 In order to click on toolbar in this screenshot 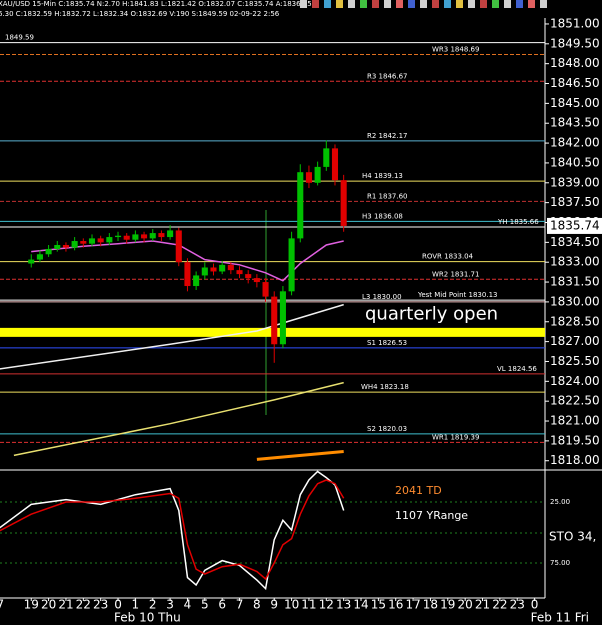, I will do `click(423, 4)`.